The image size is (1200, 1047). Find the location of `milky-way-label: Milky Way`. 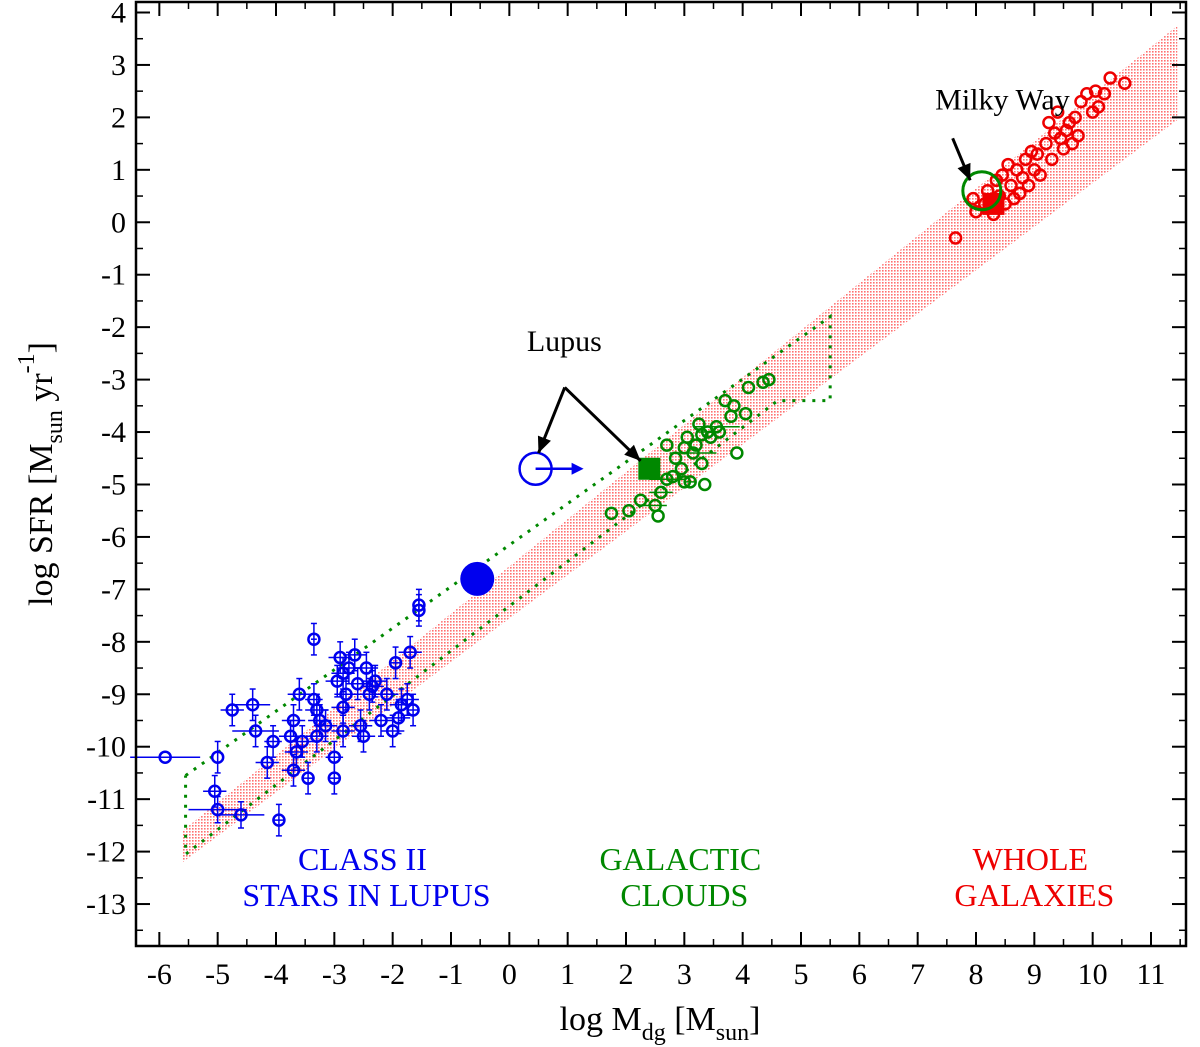

milky-way-label: Milky Way is located at coordinates (1002, 100).